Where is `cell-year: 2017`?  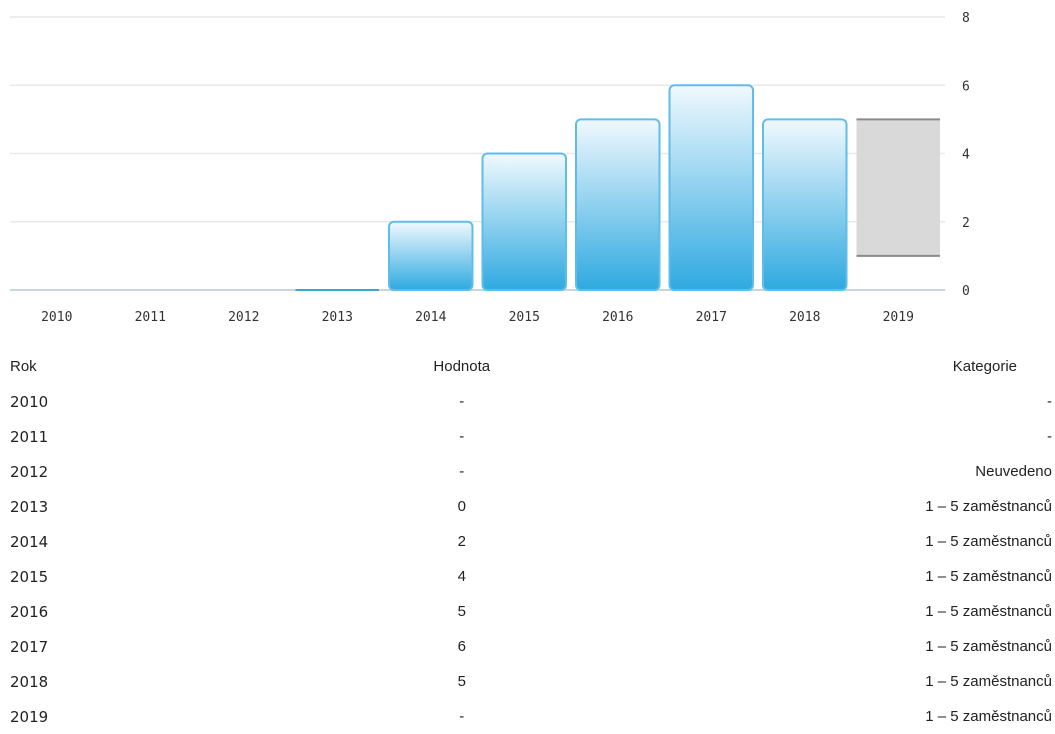
cell-year: 2017 is located at coordinates (29, 646).